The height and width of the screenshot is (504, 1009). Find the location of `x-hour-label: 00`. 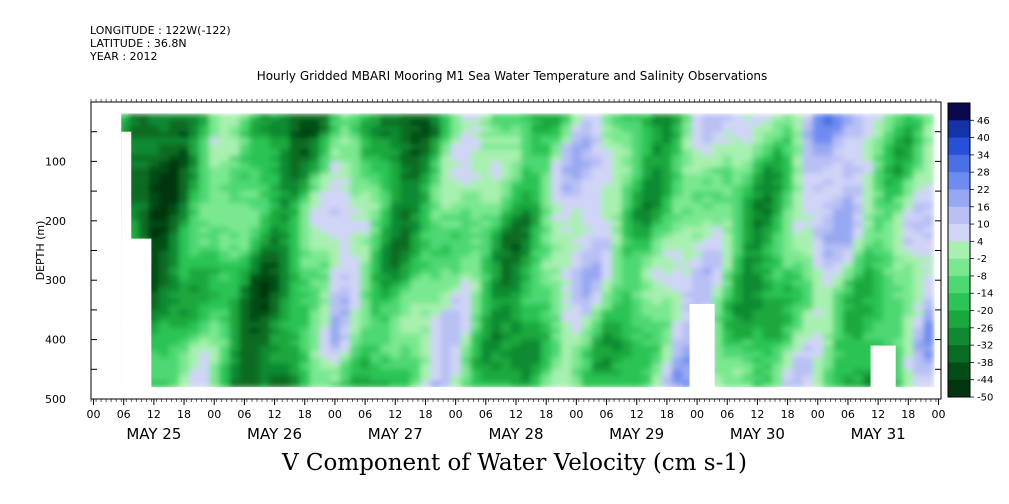

x-hour-label: 00 is located at coordinates (214, 414).